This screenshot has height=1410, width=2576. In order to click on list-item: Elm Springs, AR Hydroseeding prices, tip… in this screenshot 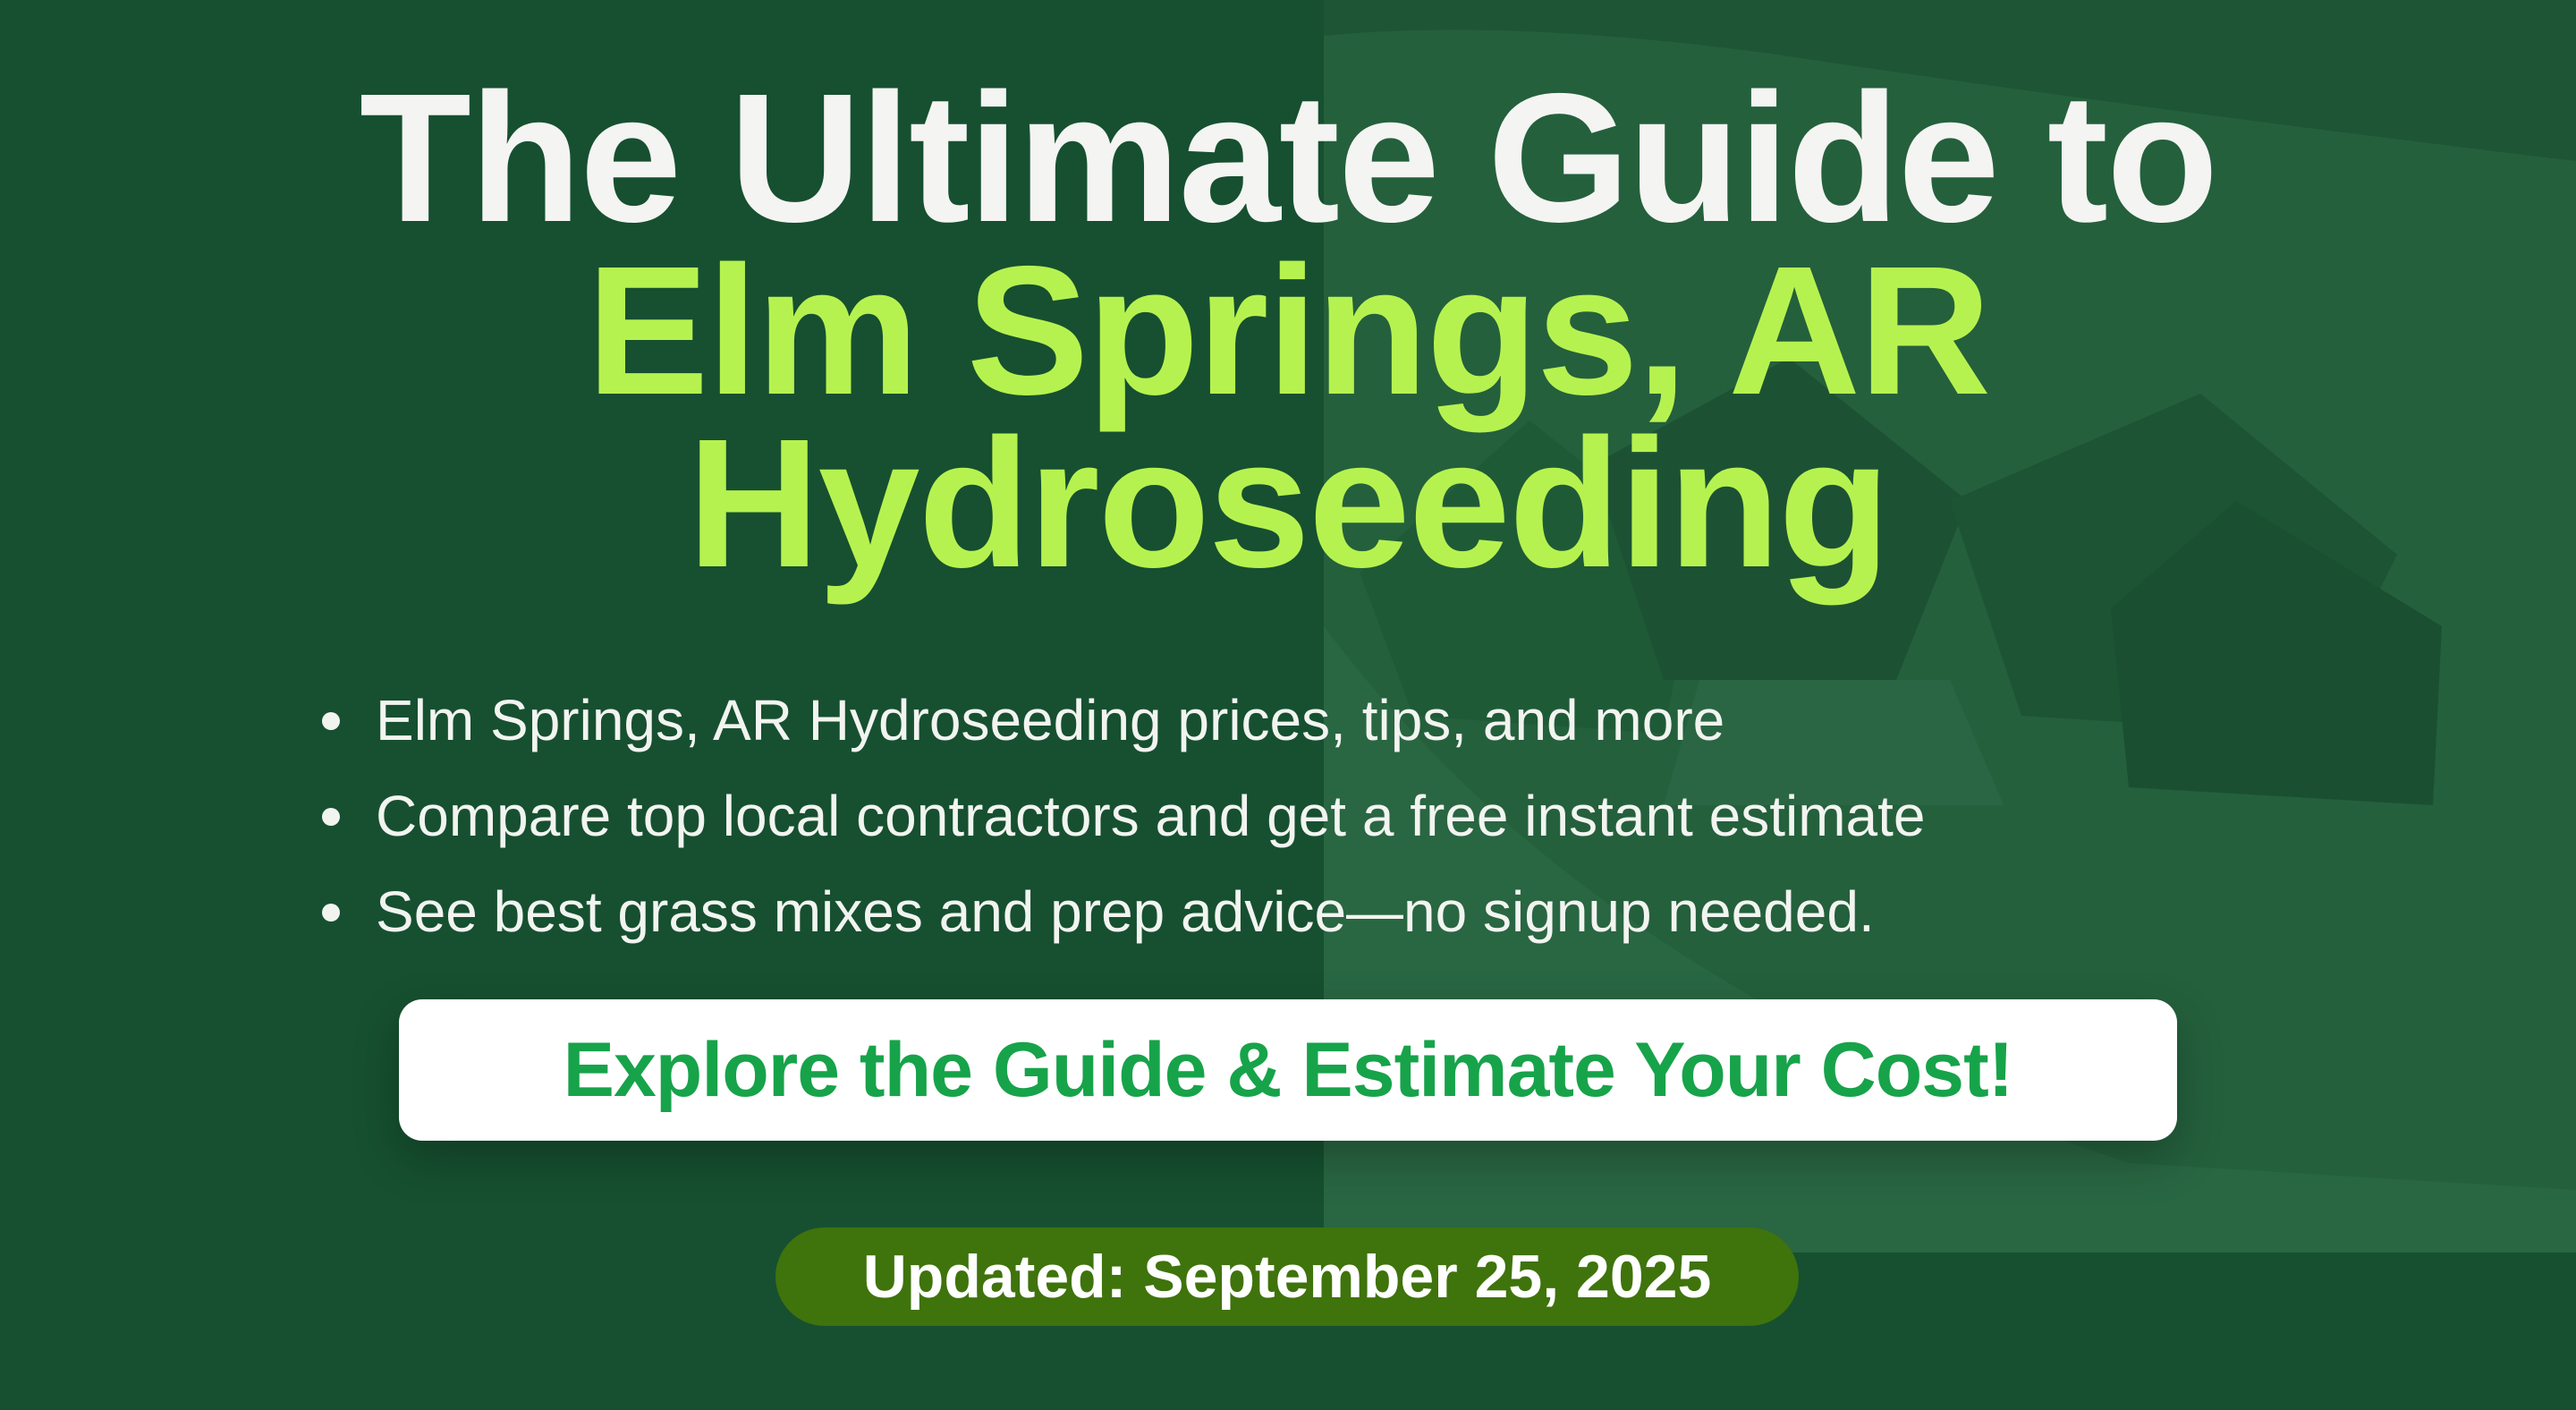, I will do `click(1123, 721)`.